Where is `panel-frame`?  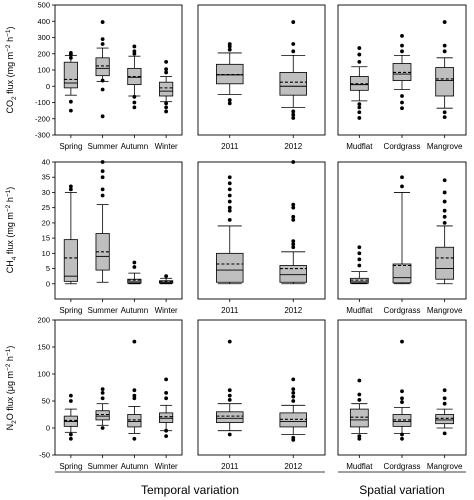 panel-frame is located at coordinates (118, 230).